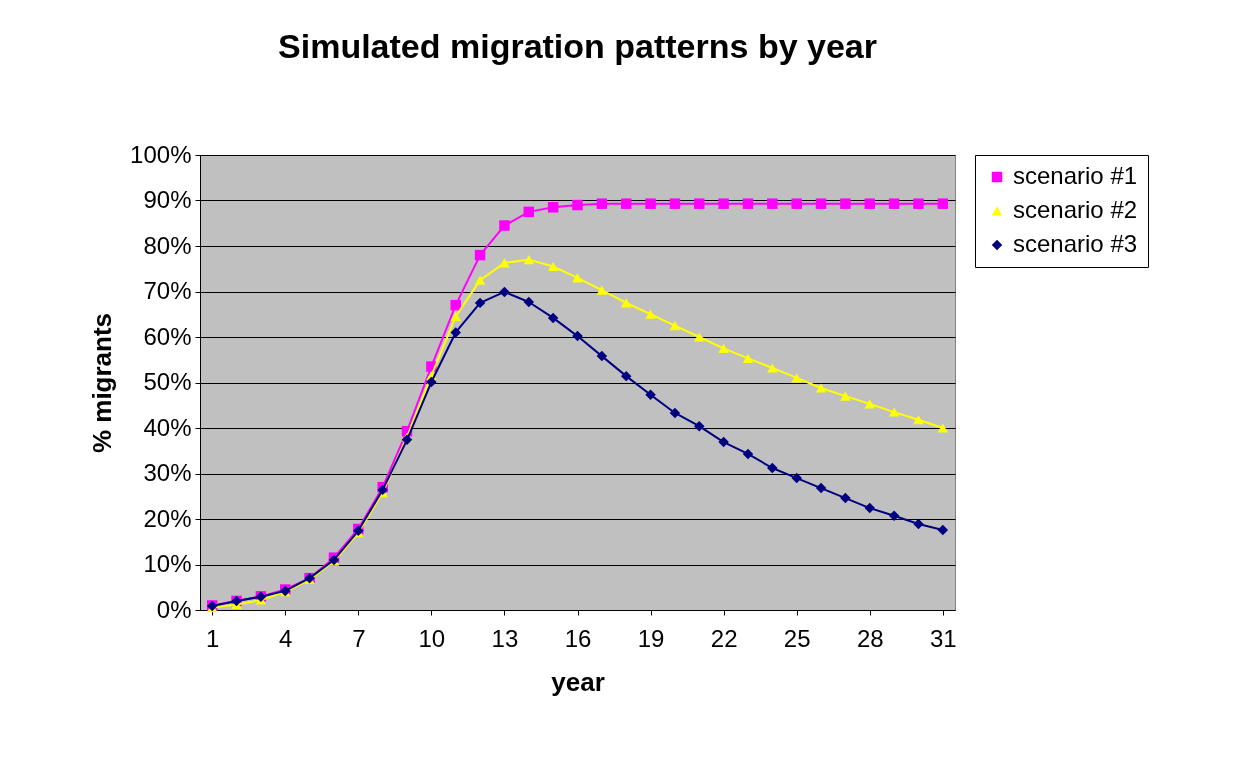  What do you see at coordinates (167, 563) in the screenshot?
I see `y-tick-label: 10%` at bounding box center [167, 563].